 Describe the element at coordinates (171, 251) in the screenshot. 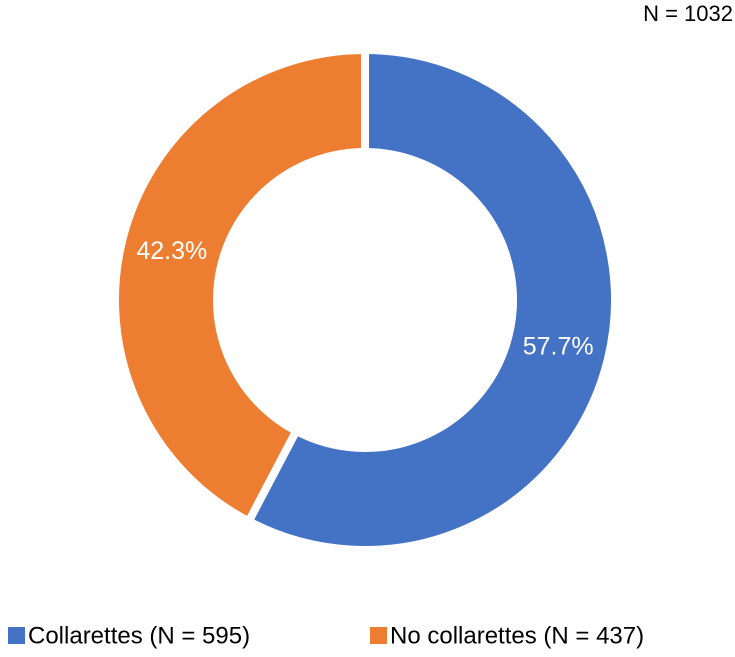

I see `data-label: 42.3%` at that location.